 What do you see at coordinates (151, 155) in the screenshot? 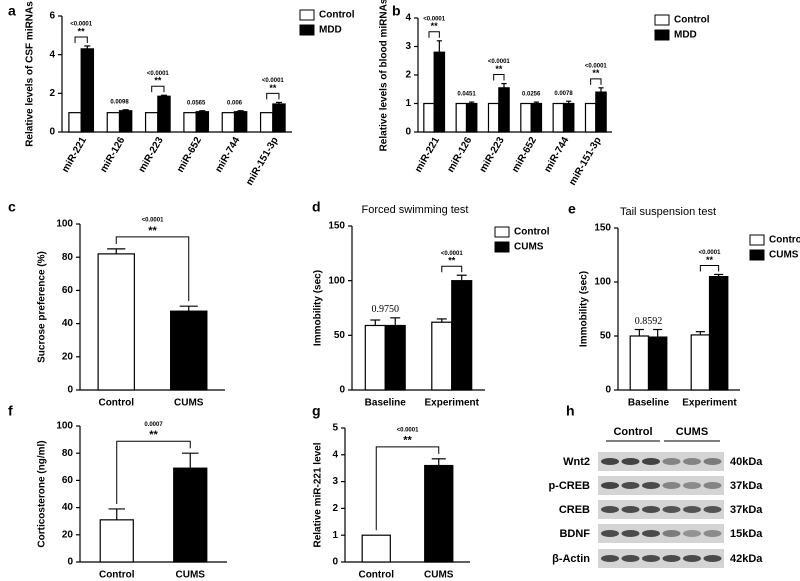
I see `x-tick-label: miR-223` at bounding box center [151, 155].